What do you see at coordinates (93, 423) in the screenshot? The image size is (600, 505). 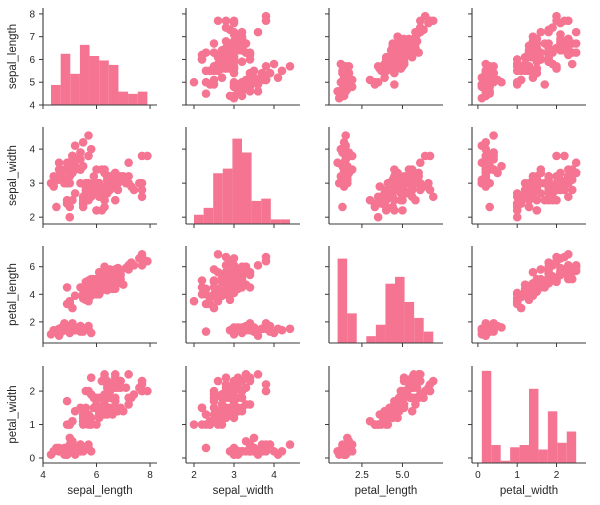 I see `panel-petal_width-vs-sepal_length: 0 1 2 4 6 8` at bounding box center [93, 423].